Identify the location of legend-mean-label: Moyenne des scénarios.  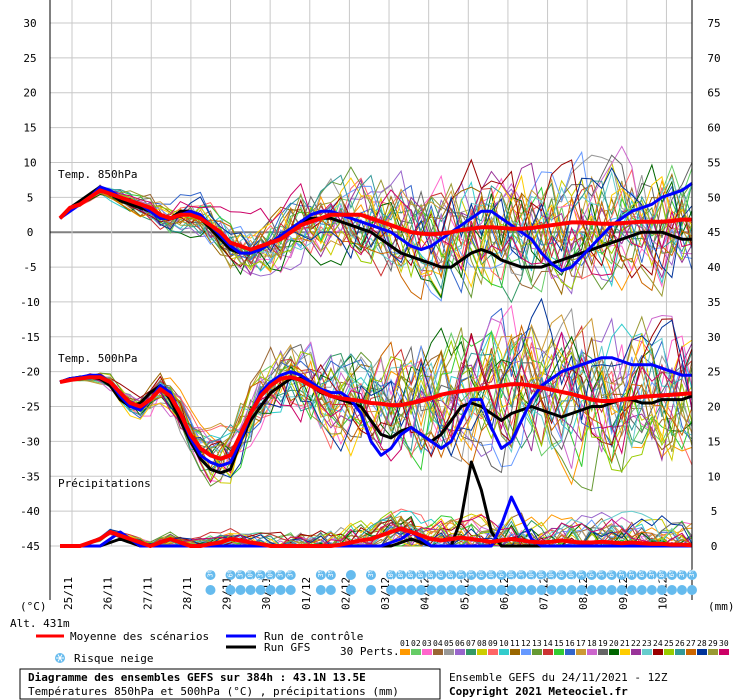
(139, 636).